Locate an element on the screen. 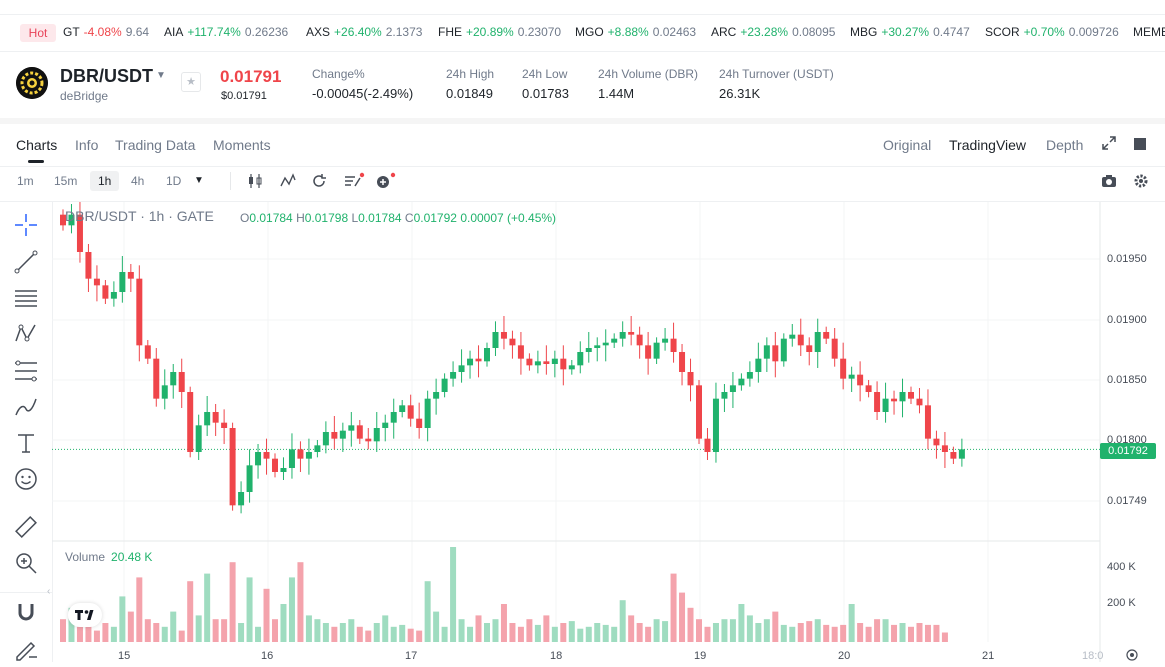 The width and height of the screenshot is (1165, 667). crosshair-icon is located at coordinates (26, 225).